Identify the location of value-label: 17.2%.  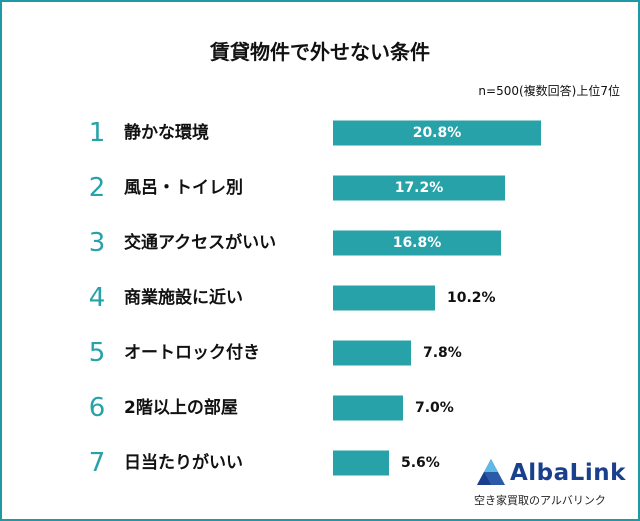
(419, 188).